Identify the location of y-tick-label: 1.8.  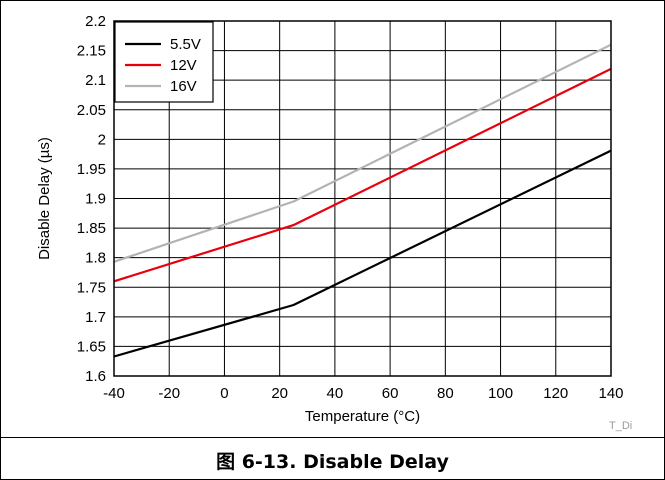
(95, 258).